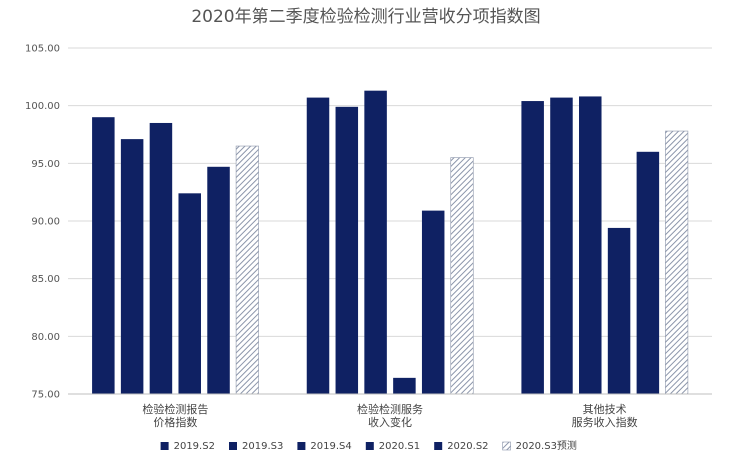 The width and height of the screenshot is (732, 467). I want to click on legend-label: 2020.S2, so click(467, 446).